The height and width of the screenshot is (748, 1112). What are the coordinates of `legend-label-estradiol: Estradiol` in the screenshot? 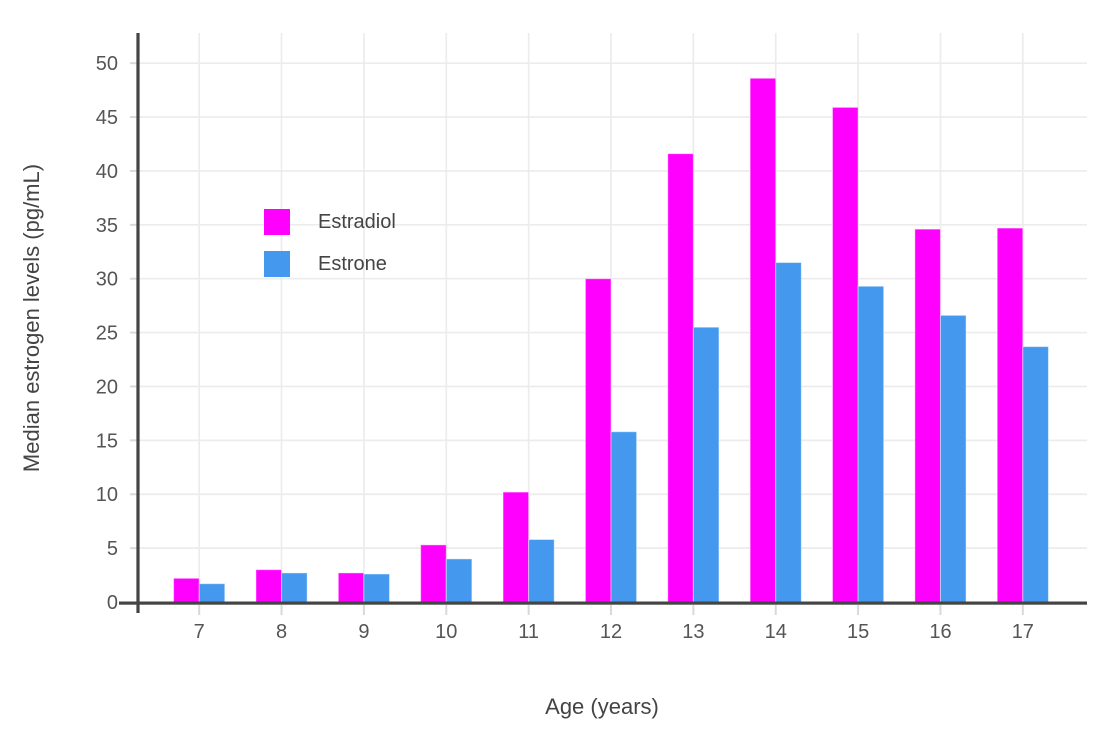 It's located at (357, 222).